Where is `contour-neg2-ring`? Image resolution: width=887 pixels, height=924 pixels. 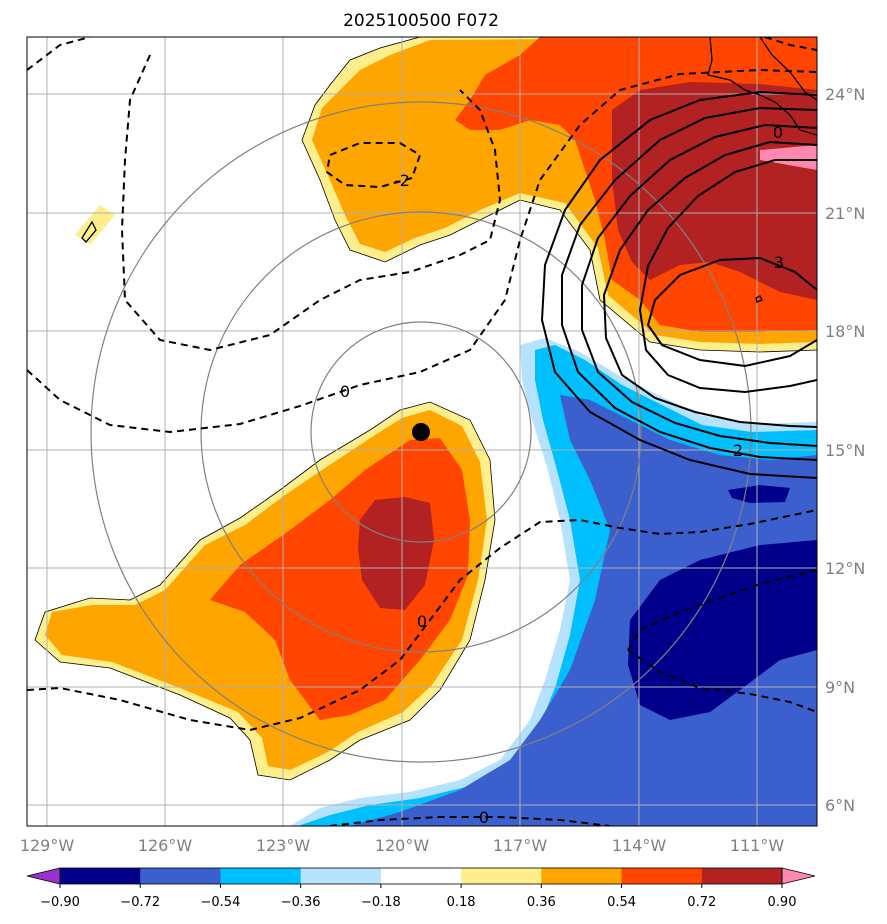 contour-neg2-ring is located at coordinates (311, 203).